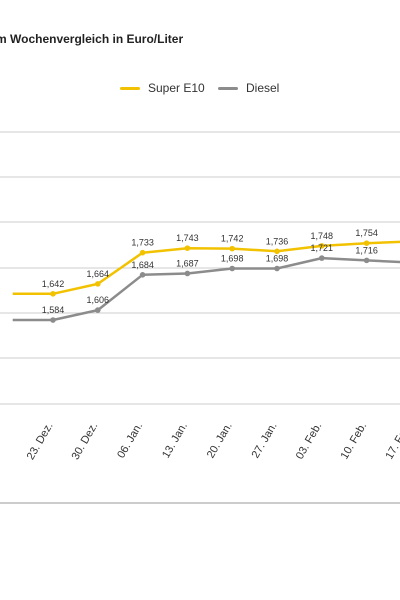  I want to click on x-tick-label: 13. Jan., so click(175, 441).